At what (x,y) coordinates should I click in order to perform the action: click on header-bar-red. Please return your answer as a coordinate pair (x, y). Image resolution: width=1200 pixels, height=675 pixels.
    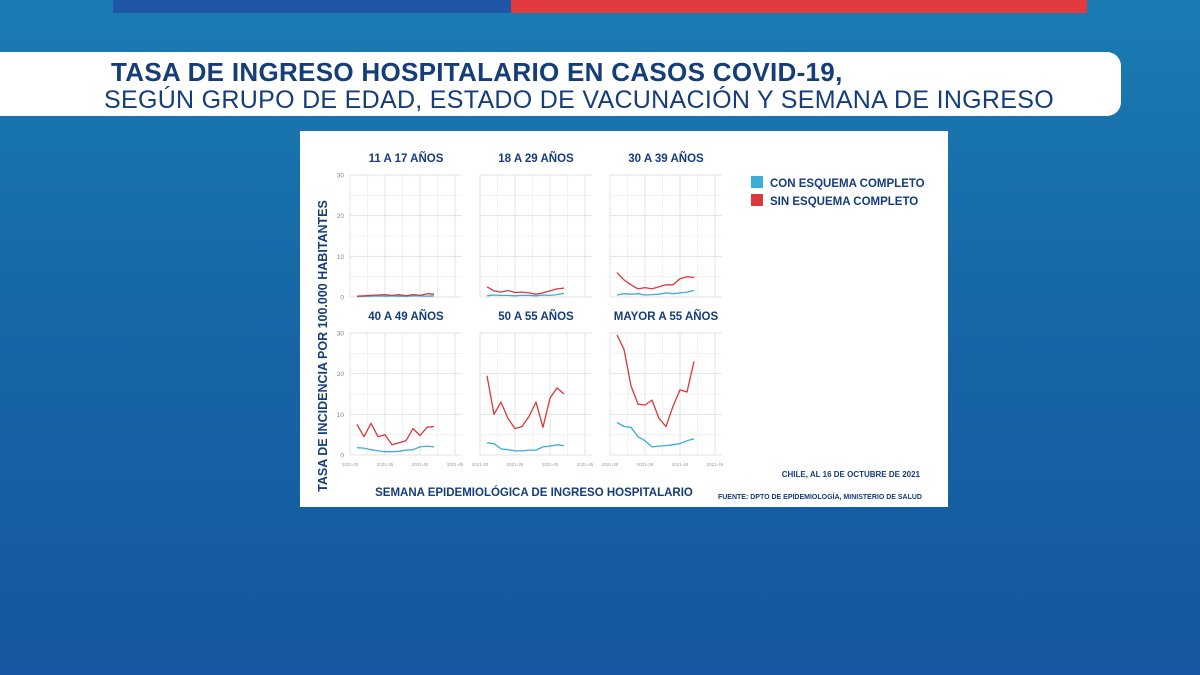
    Looking at the image, I should click on (799, 6).